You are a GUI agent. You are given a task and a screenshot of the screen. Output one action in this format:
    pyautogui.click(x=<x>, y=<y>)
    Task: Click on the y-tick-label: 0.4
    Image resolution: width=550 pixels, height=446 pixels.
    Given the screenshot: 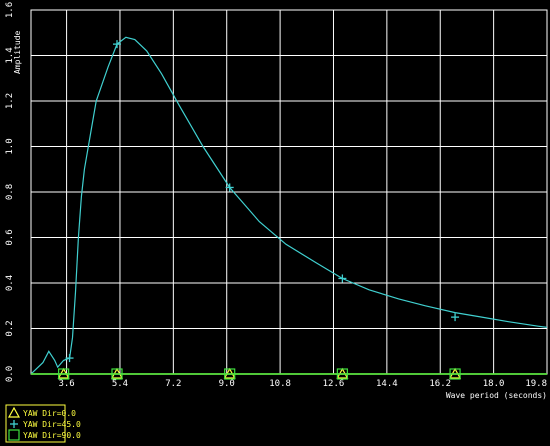 What is the action you would take?
    pyautogui.click(x=10, y=283)
    